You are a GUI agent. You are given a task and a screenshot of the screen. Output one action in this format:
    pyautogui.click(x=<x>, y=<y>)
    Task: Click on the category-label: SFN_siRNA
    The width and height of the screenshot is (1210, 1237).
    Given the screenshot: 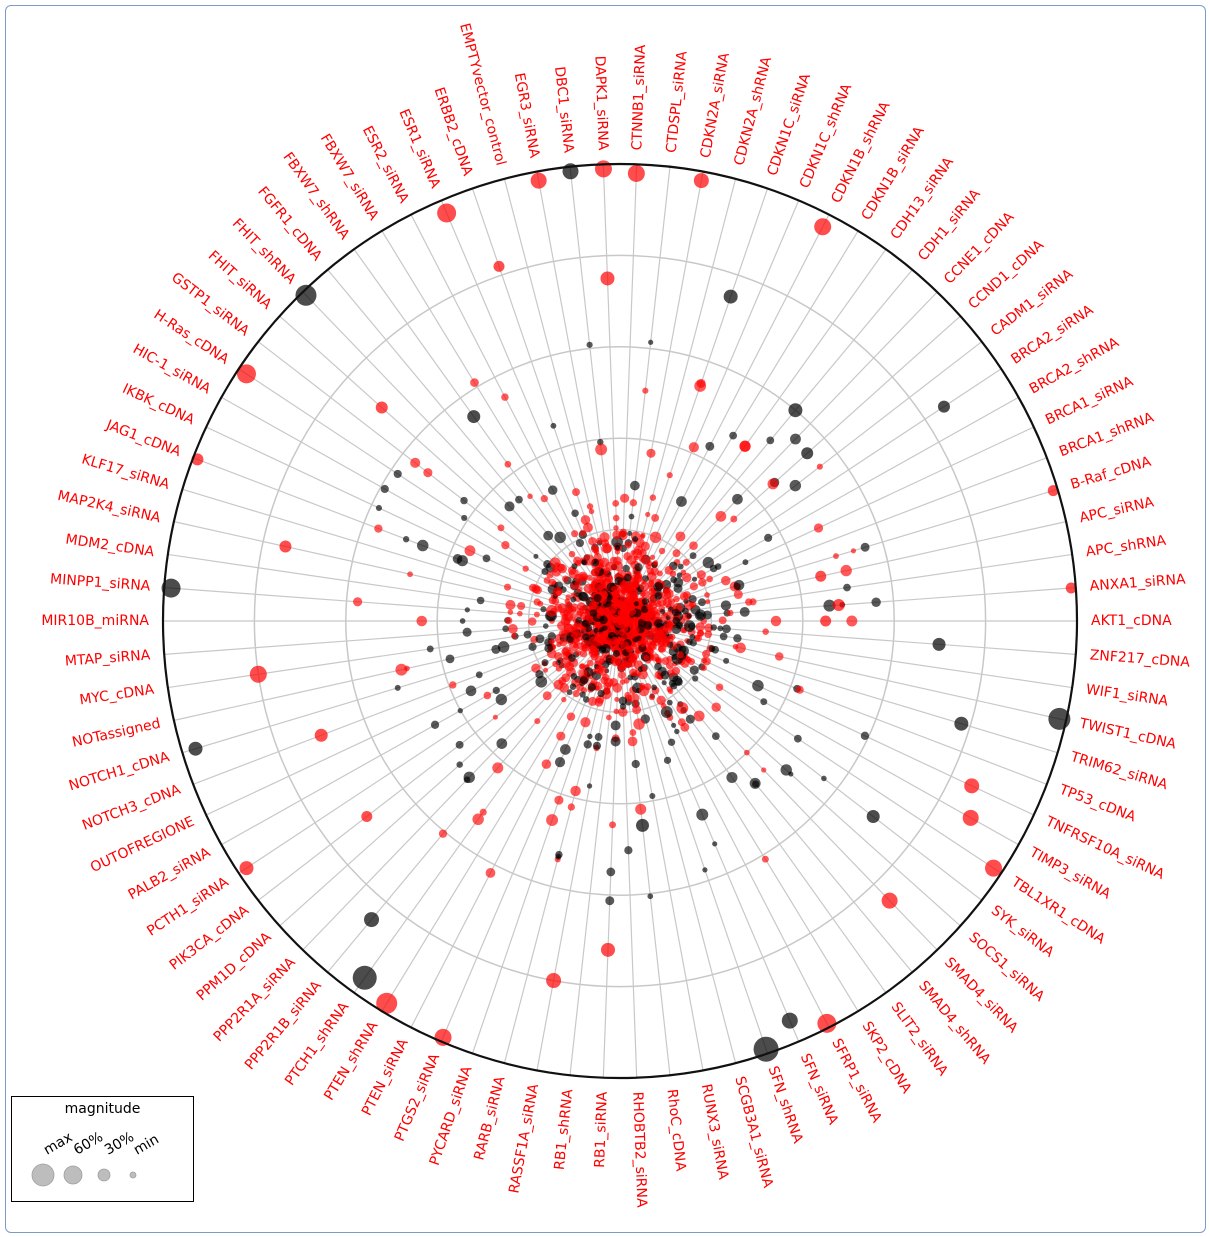 What is the action you would take?
    pyautogui.click(x=819, y=1089)
    